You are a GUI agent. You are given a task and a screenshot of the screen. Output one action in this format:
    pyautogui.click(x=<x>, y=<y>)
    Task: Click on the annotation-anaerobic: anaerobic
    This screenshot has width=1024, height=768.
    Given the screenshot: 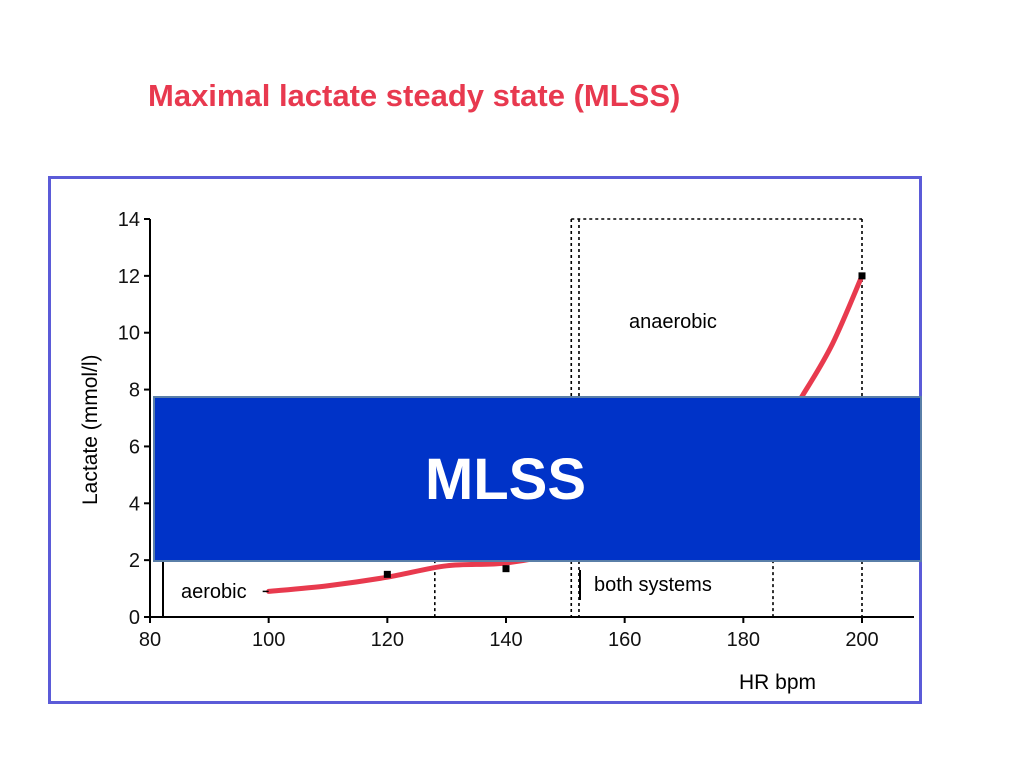 What is the action you would take?
    pyautogui.click(x=673, y=322)
    